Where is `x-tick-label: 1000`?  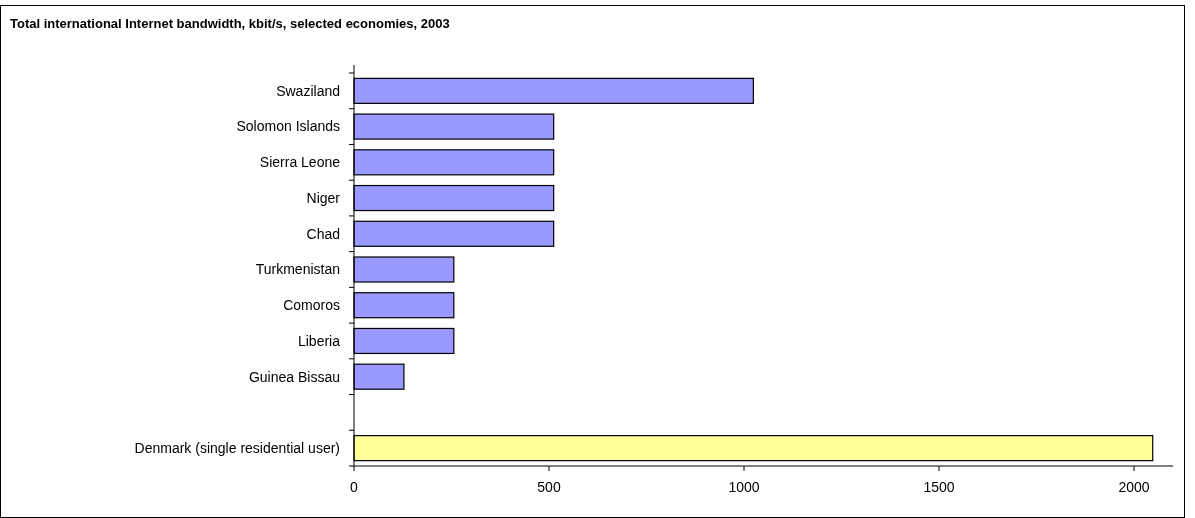 x-tick-label: 1000 is located at coordinates (744, 487).